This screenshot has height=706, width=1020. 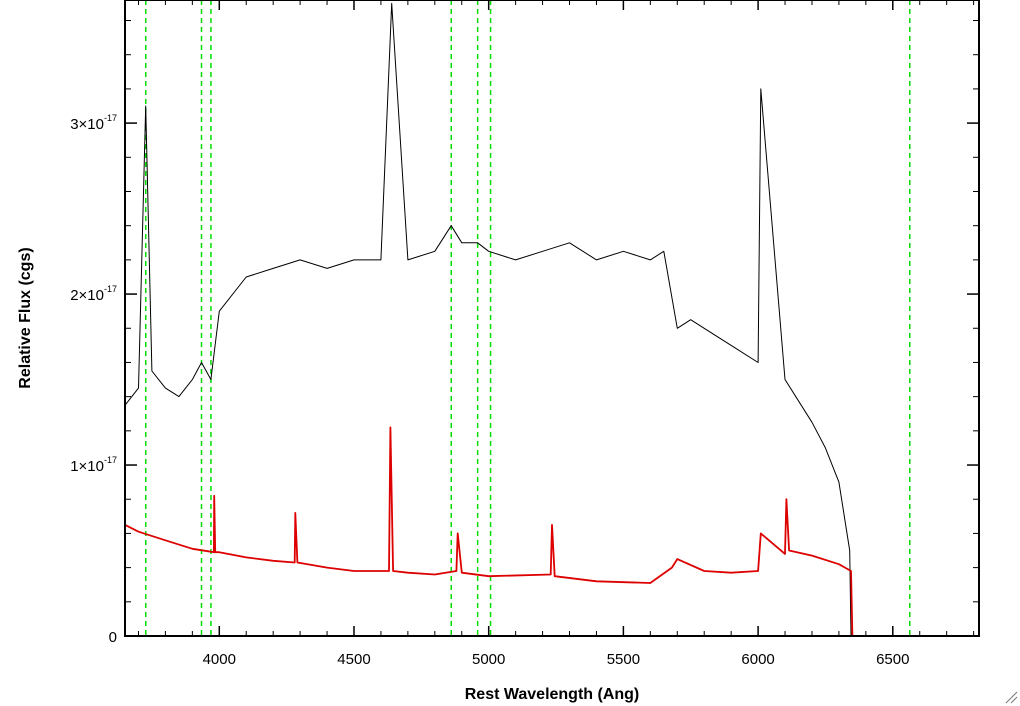 I want to click on y-tick-label: 0, so click(x=113, y=637).